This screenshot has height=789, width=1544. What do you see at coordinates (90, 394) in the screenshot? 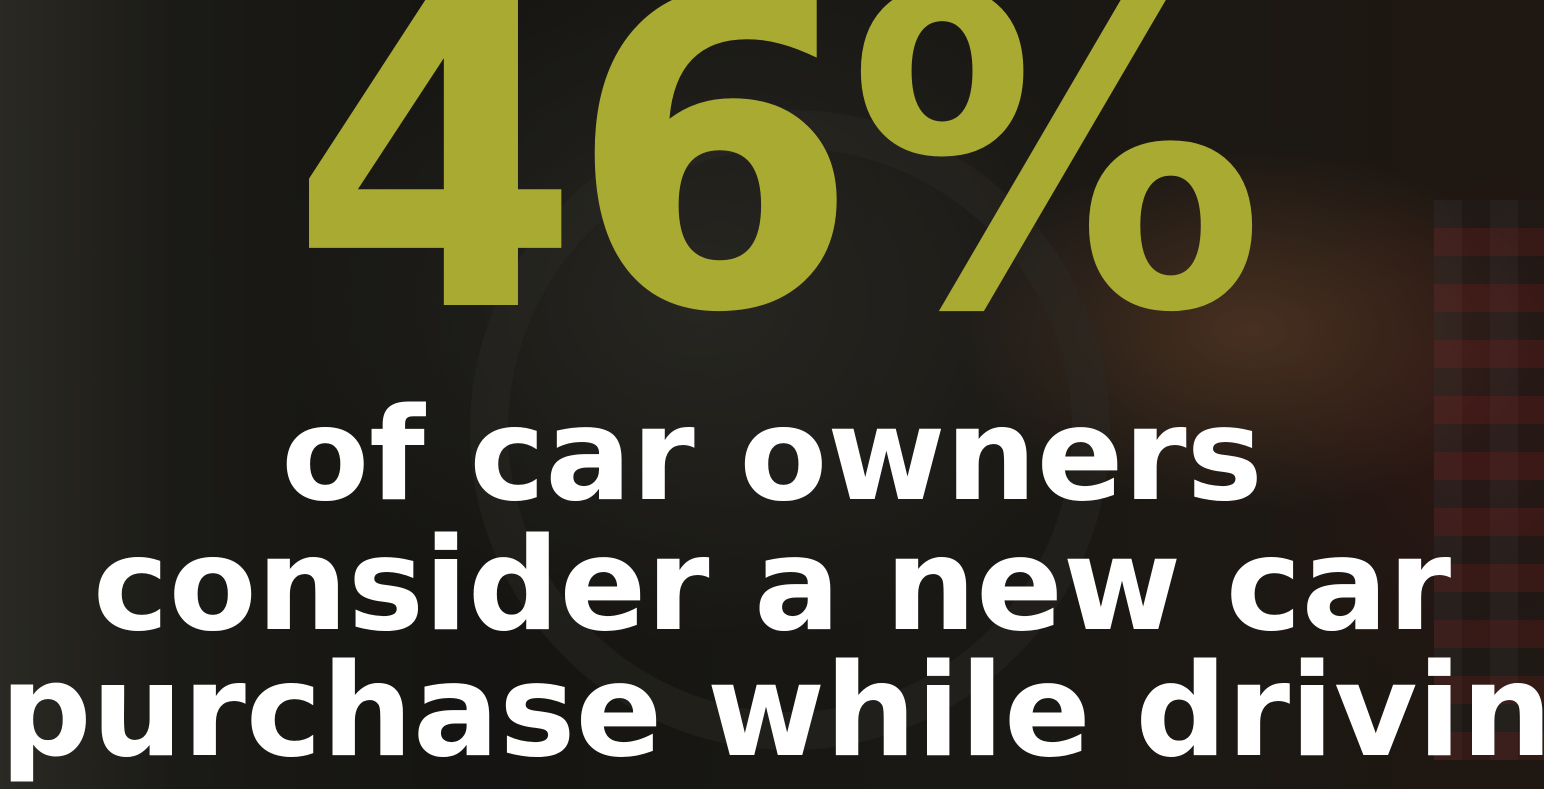
I see `background-door-shape` at bounding box center [90, 394].